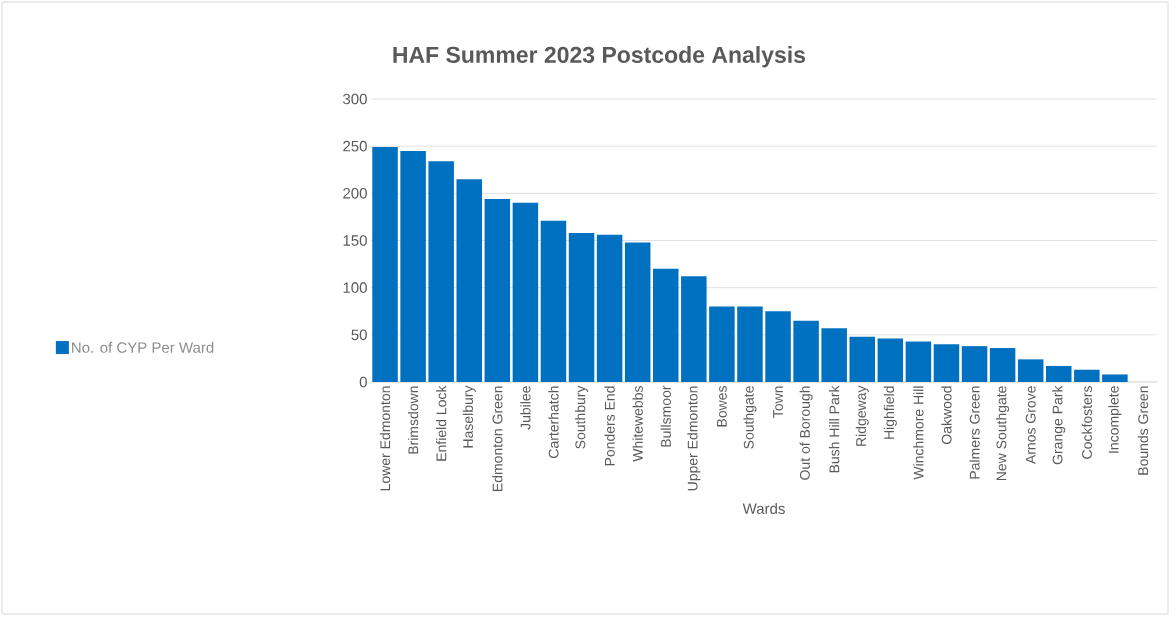 The width and height of the screenshot is (1176, 622). Describe the element at coordinates (694, 438) in the screenshot. I see `x-tick-label: Upper Edmonton` at that location.